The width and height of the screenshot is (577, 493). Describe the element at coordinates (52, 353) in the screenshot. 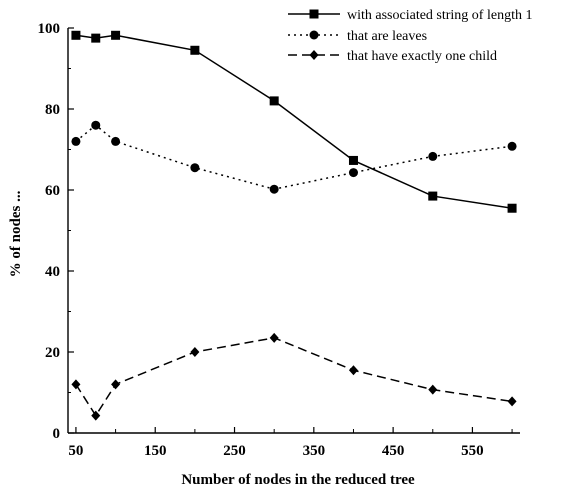

I see `y-tick-label: 20` at that location.